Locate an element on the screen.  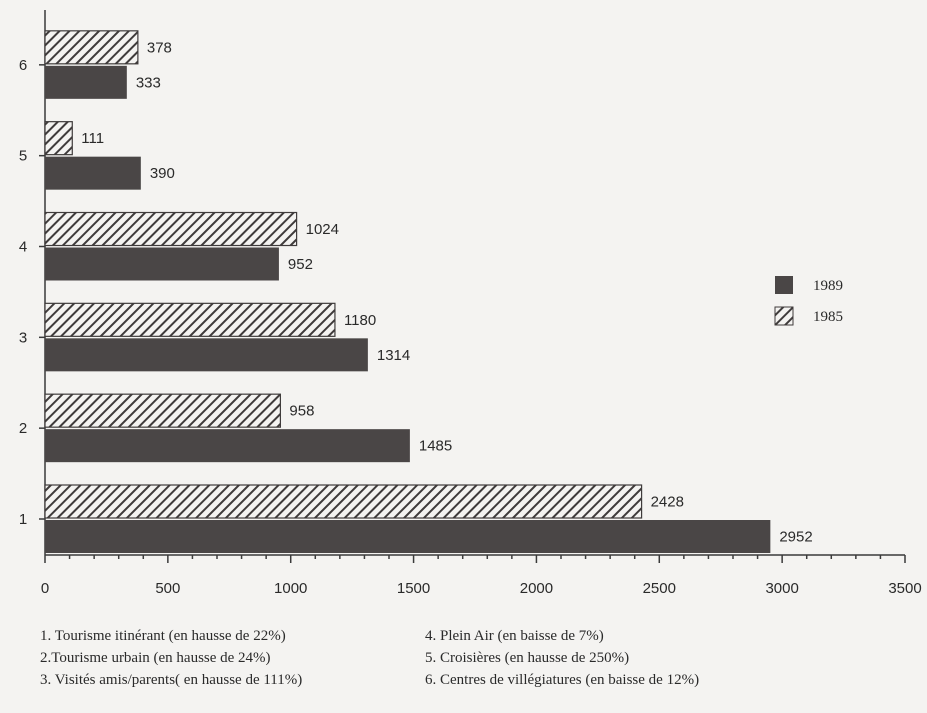
x-tick-label: 3000 is located at coordinates (781, 588).